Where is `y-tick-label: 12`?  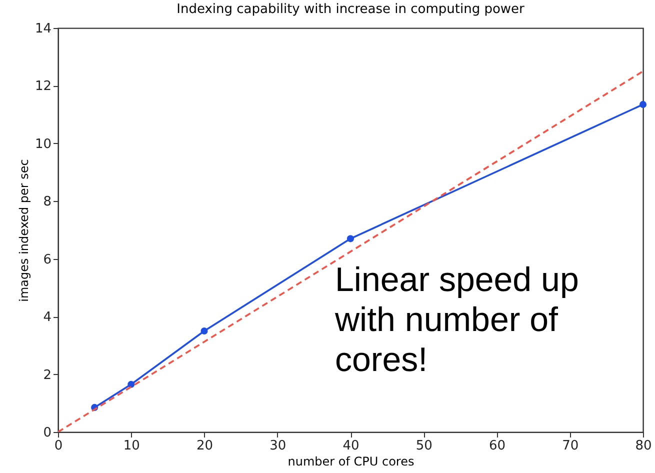
y-tick-label: 12 is located at coordinates (43, 86).